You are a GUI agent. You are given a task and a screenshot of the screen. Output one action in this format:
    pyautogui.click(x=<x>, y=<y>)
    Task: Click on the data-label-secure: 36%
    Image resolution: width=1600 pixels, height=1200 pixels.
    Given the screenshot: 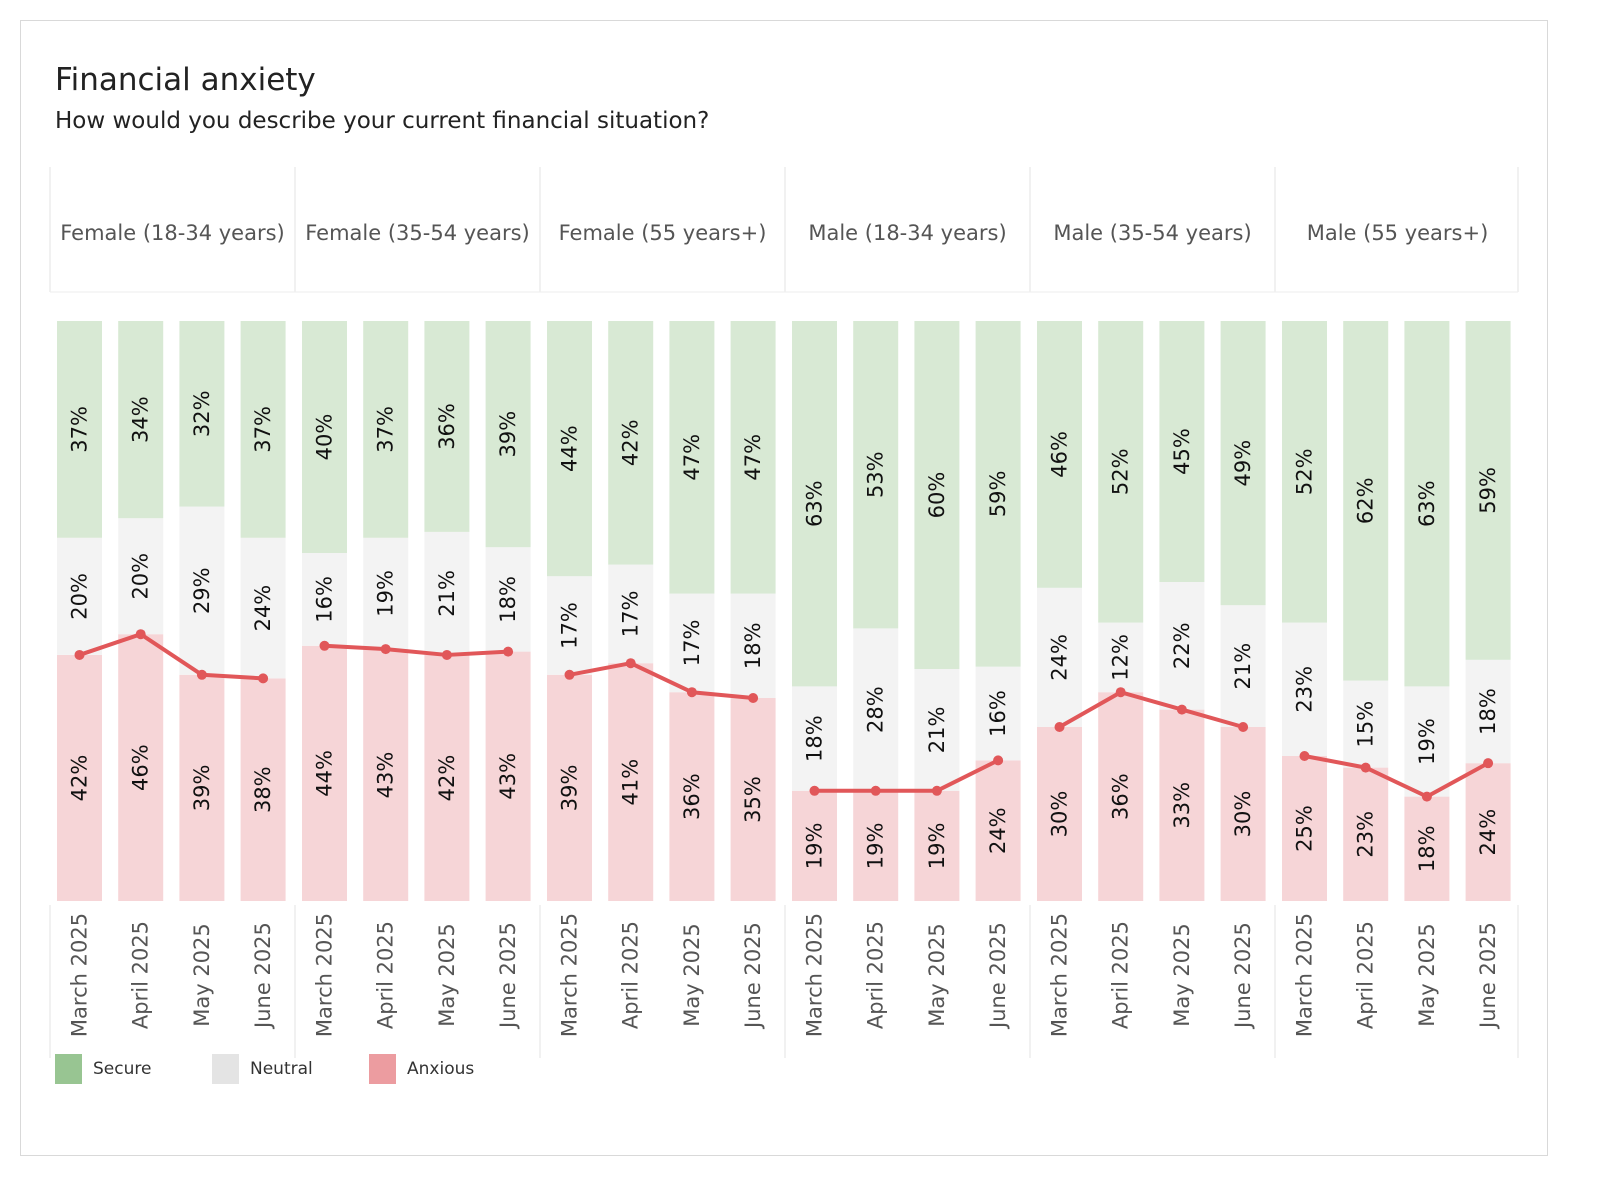 What is the action you would take?
    pyautogui.click(x=447, y=426)
    